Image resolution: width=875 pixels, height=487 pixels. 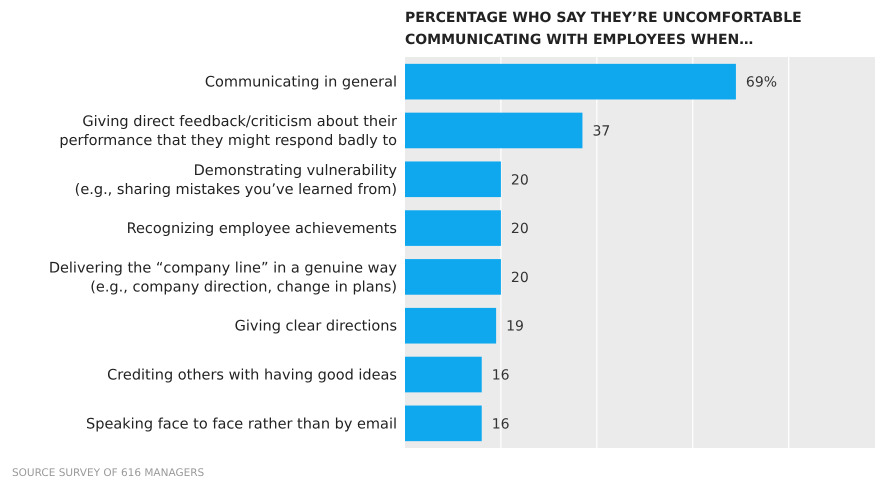 I want to click on y-tick-label: Giving direct feedback/criticism about their performance that they might respond badly to, so click(x=228, y=131).